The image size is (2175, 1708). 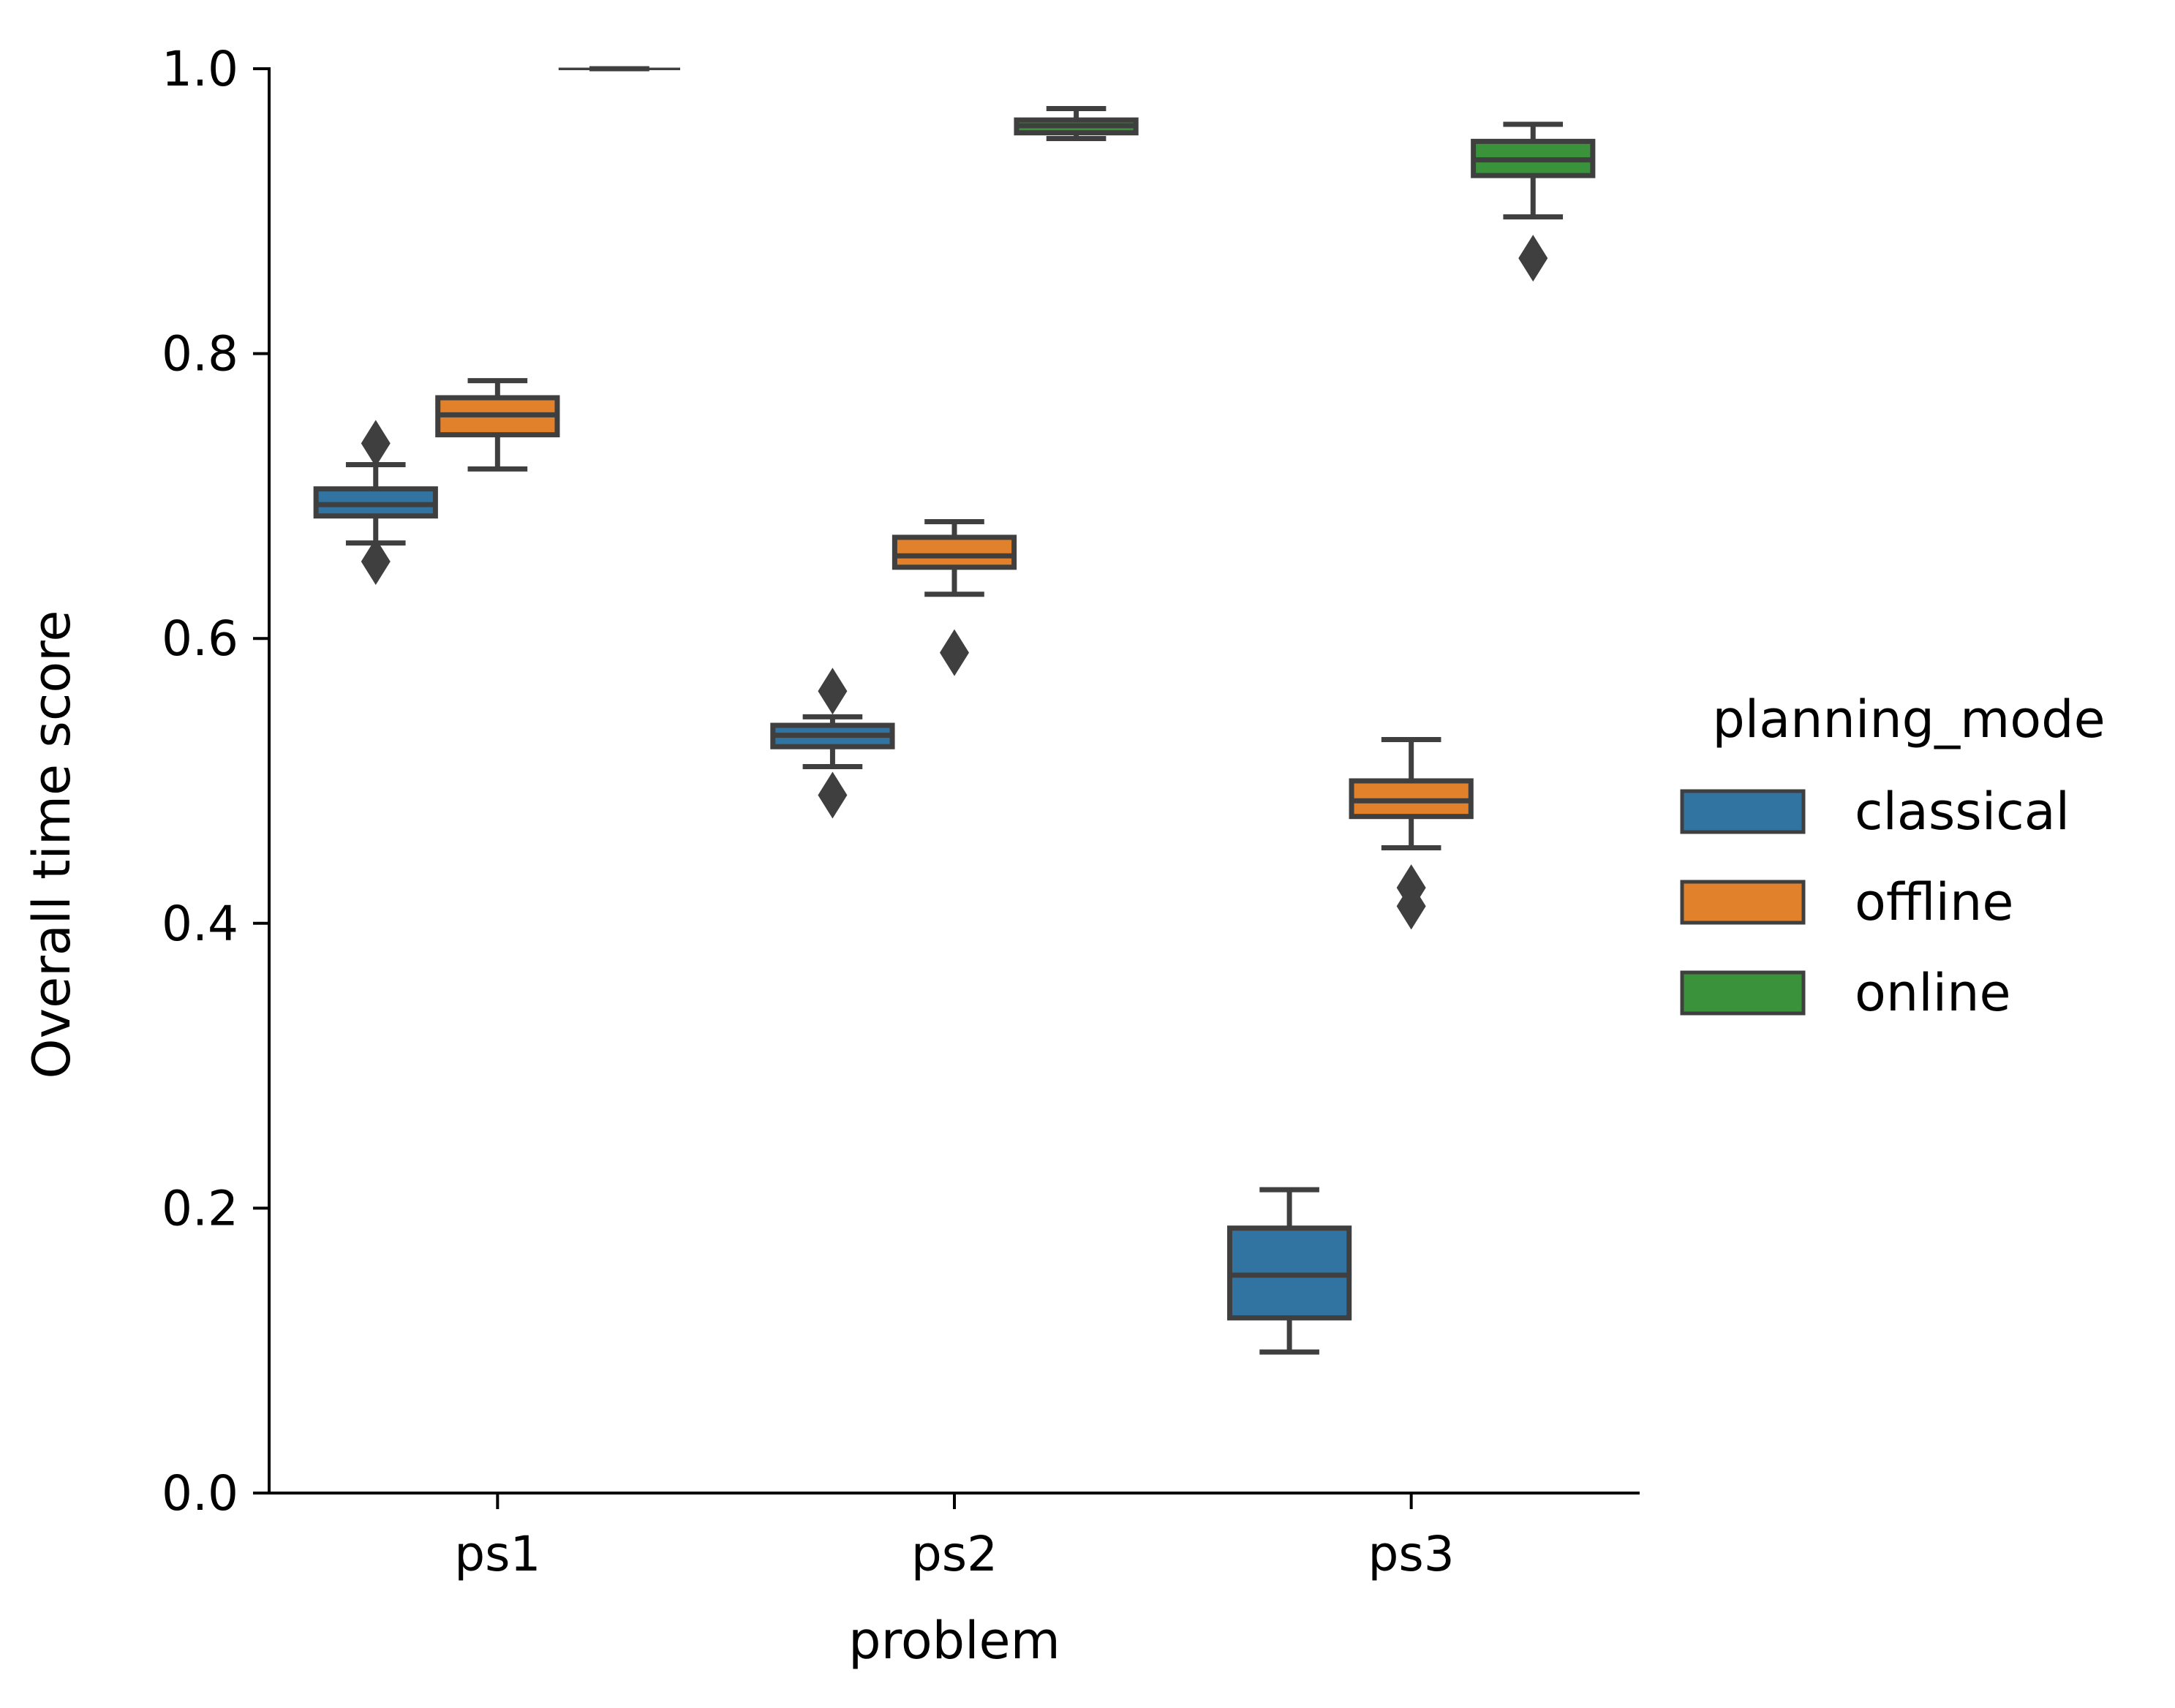 I want to click on box-iqr, so click(x=955, y=552).